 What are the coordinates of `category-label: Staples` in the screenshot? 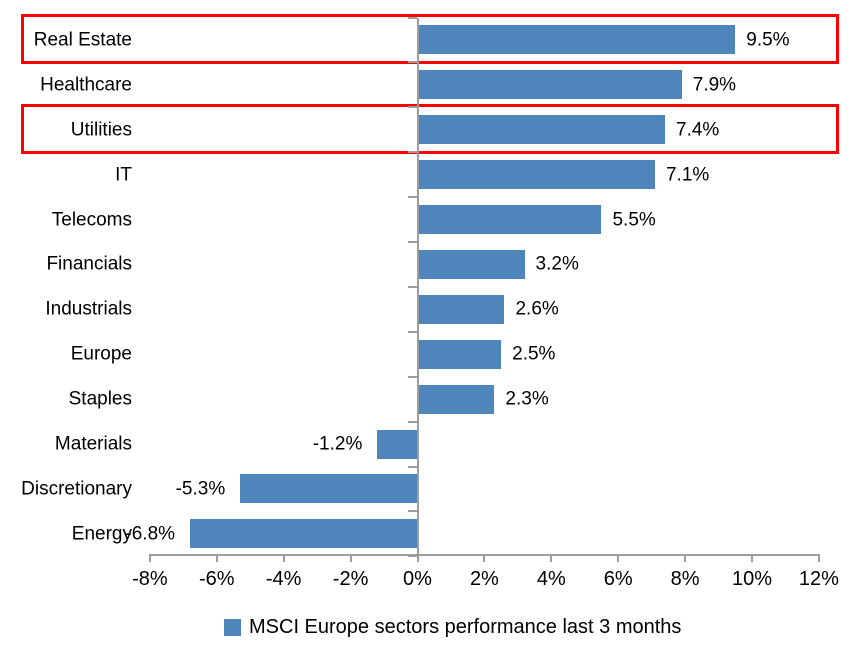 It's located at (100, 399).